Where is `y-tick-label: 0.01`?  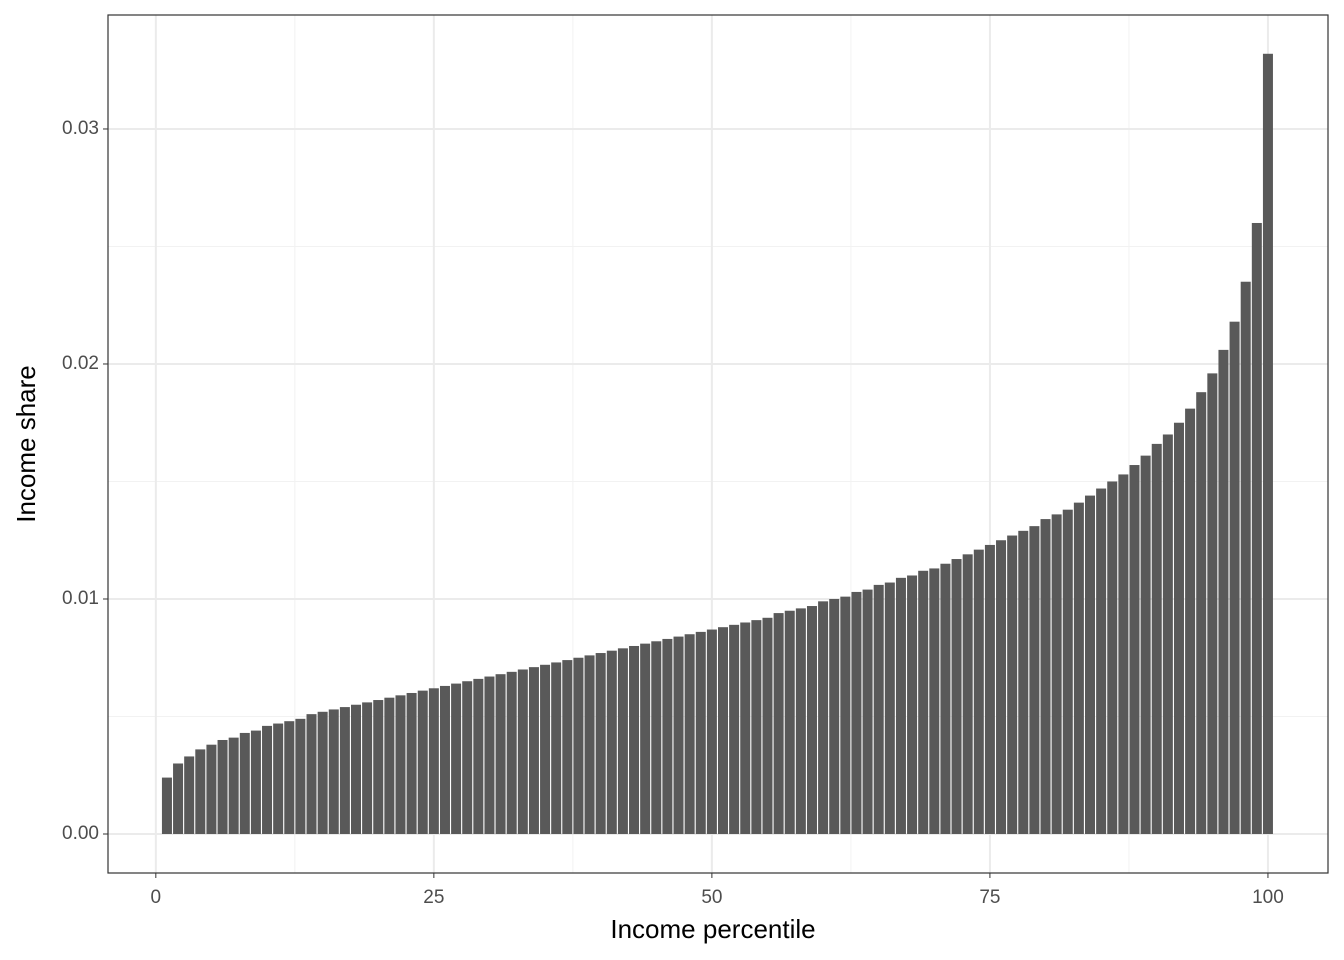
y-tick-label: 0.01 is located at coordinates (80, 598).